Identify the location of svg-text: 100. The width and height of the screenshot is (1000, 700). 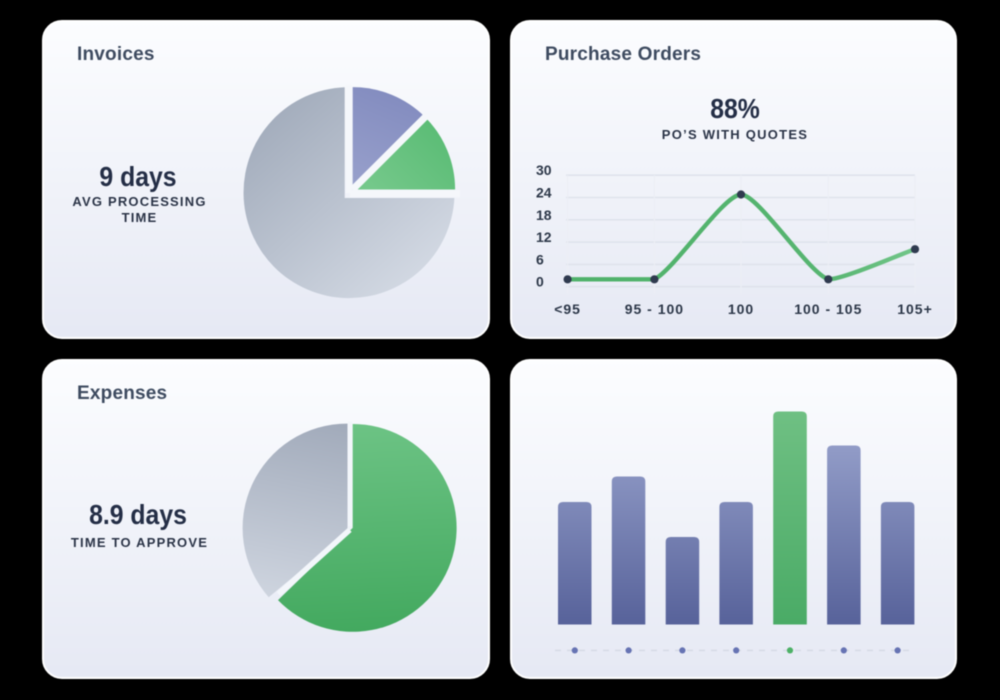
(741, 309).